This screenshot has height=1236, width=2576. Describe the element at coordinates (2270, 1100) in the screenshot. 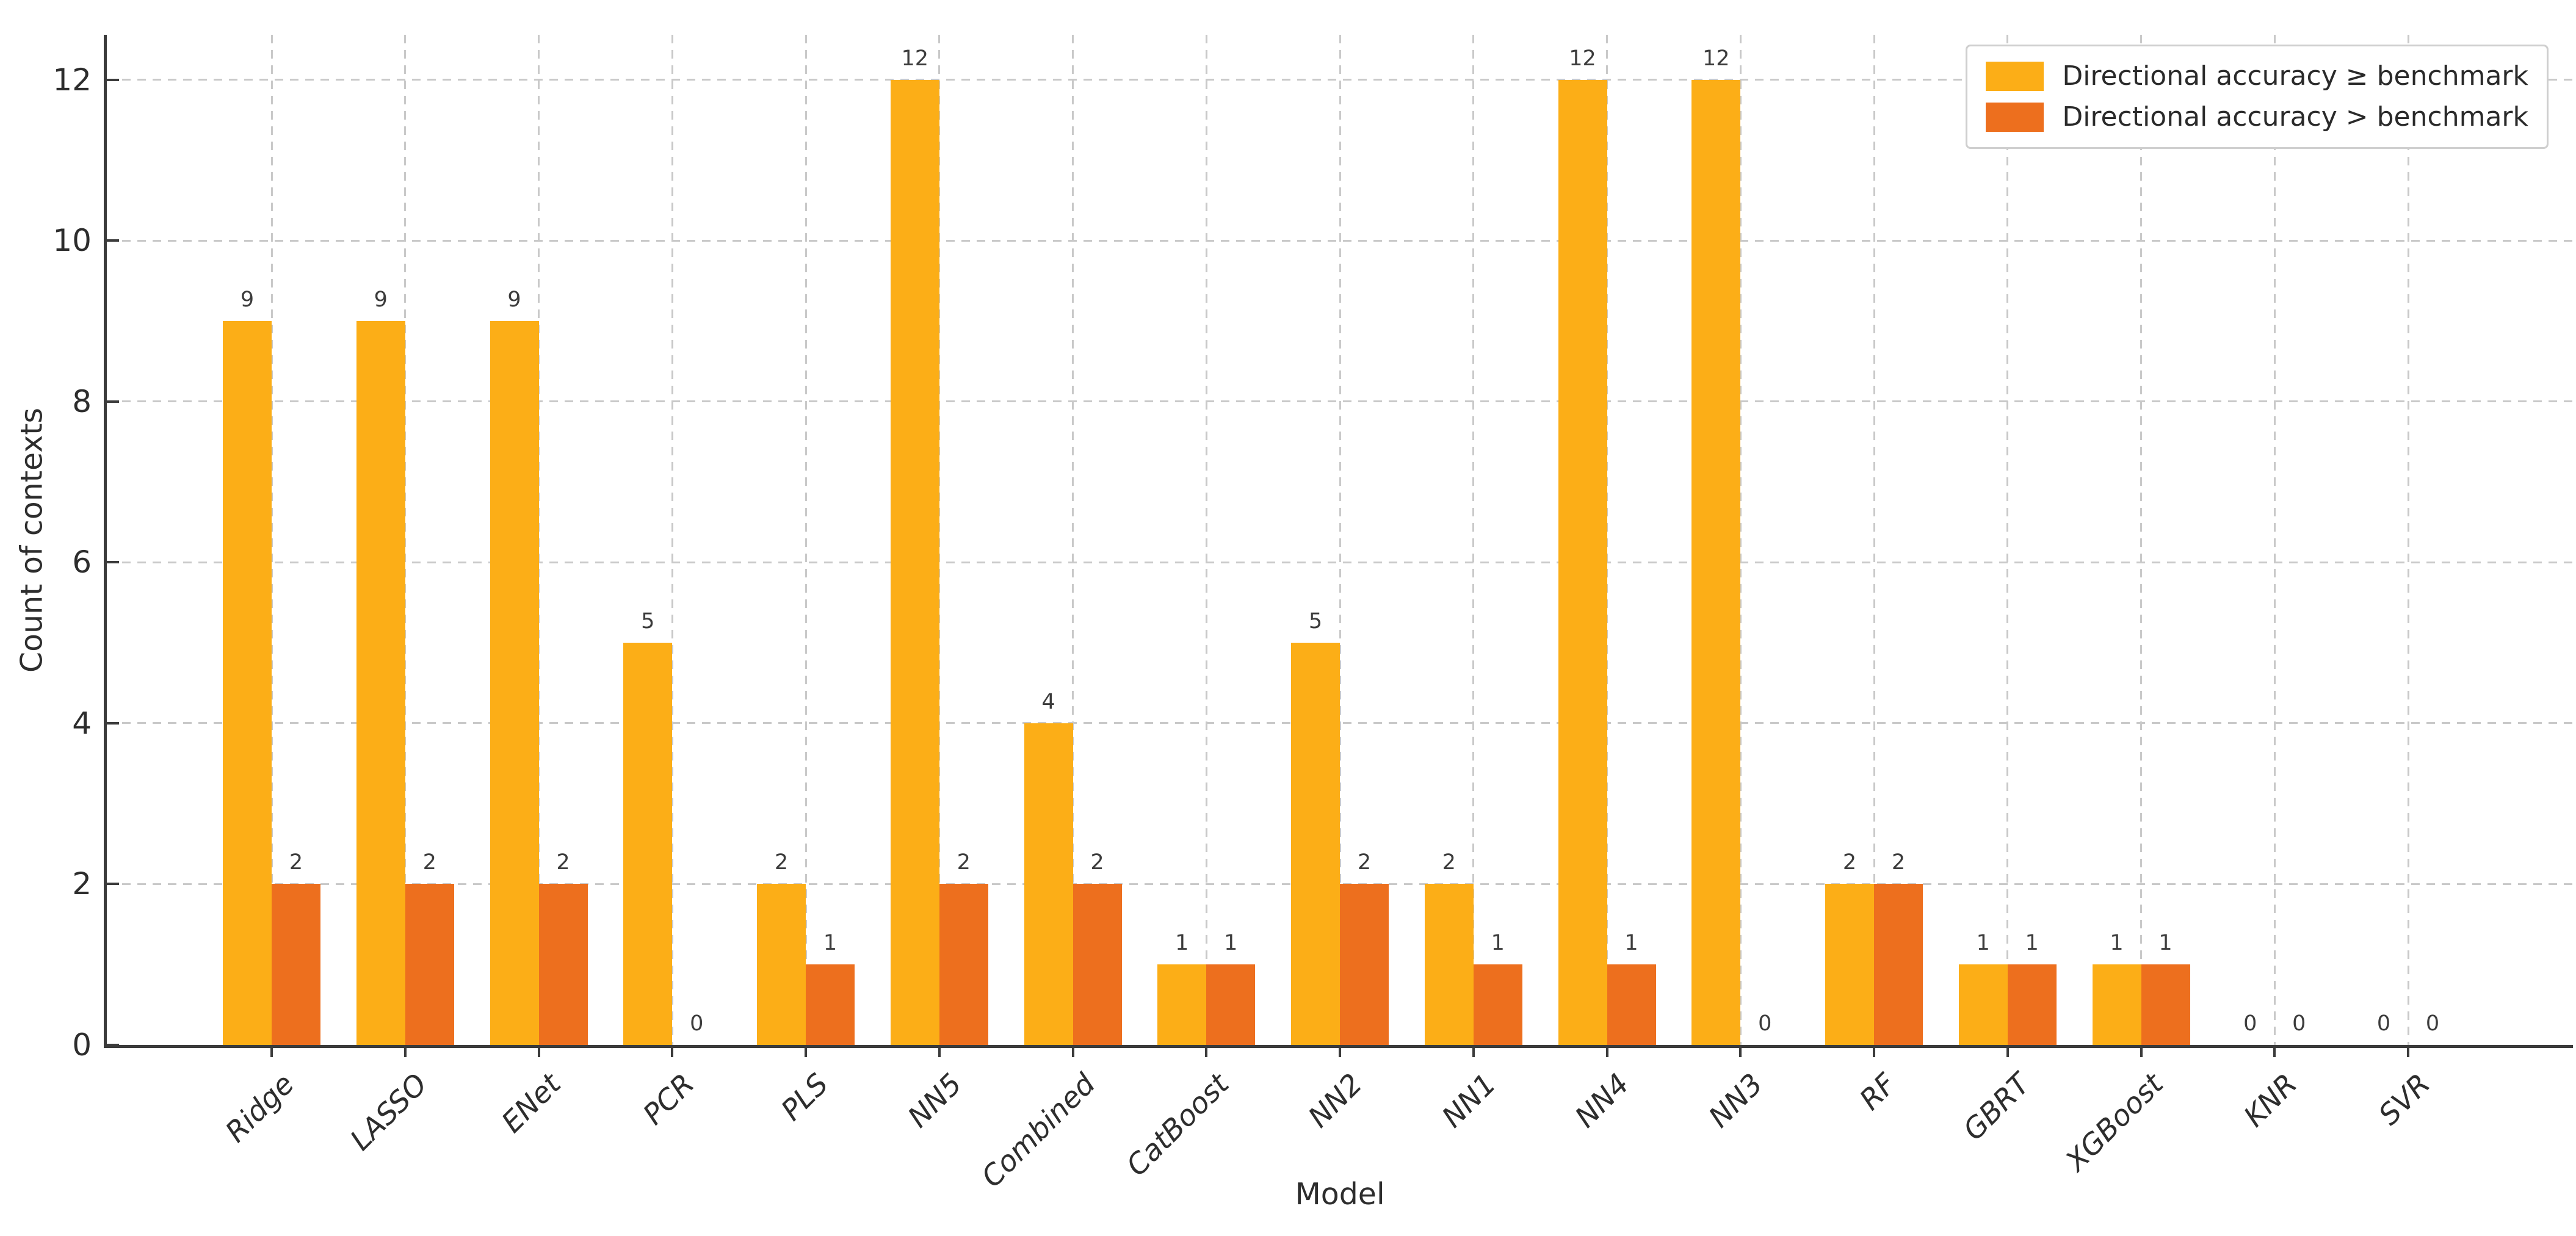

I see `x-tick-label-KNR: KNR` at that location.